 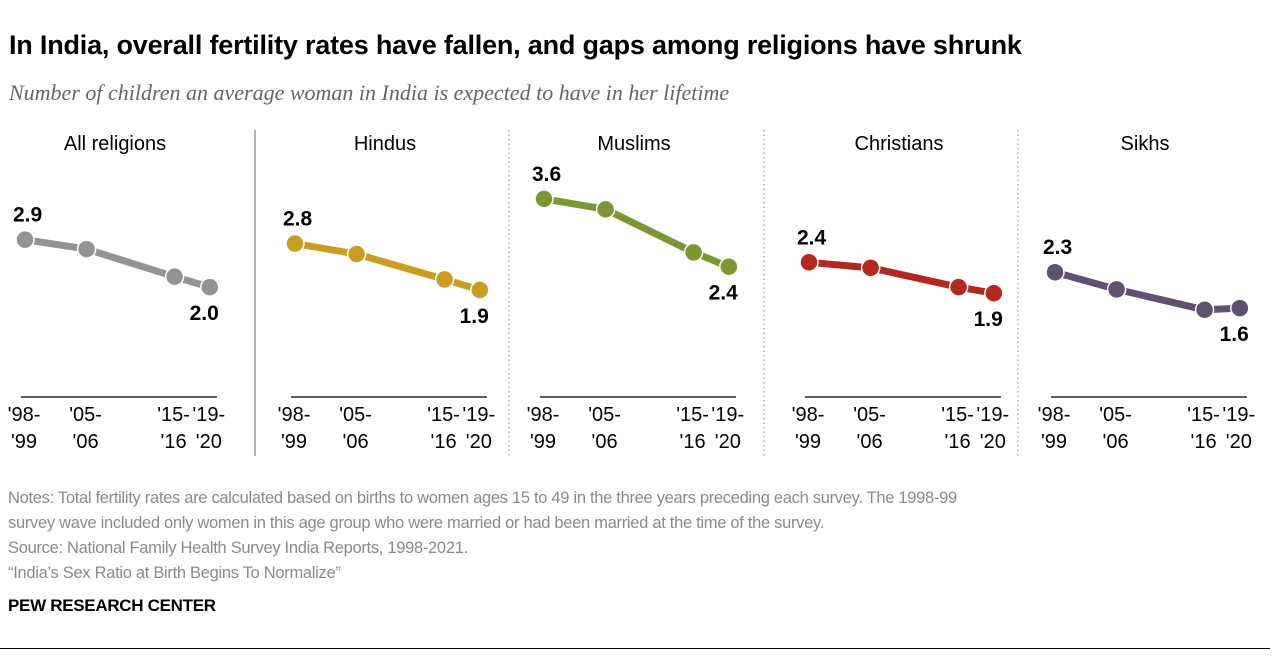 I want to click on panel-sikhs: Sikhs '98- '99 '05- '06 '15- '16'19- '20 2.3 1.6, so click(x=1147, y=293).